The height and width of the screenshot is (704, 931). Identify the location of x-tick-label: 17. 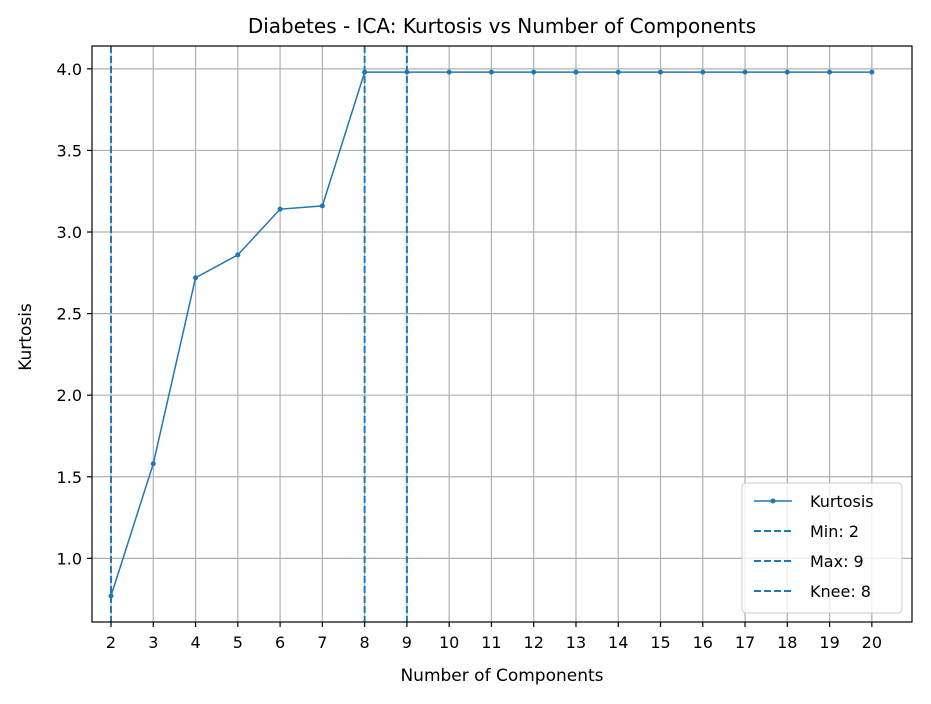
(745, 642).